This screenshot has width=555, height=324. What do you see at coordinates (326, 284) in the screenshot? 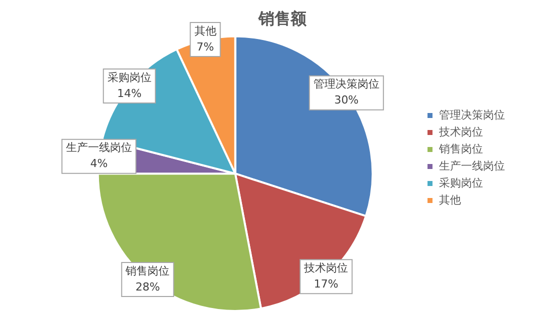
I see `data-label: 17%` at bounding box center [326, 284].